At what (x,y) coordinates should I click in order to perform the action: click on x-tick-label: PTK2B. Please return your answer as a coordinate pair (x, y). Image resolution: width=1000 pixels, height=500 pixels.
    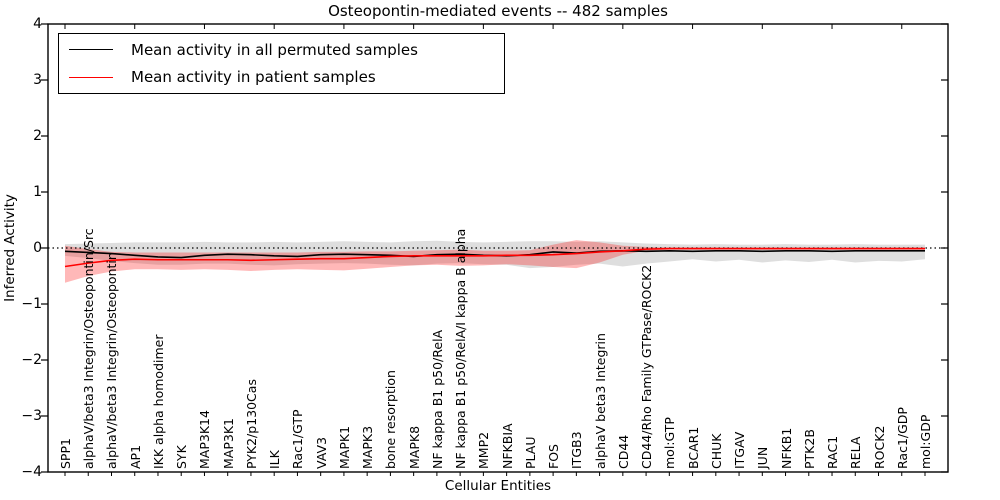
    Looking at the image, I should click on (809, 449).